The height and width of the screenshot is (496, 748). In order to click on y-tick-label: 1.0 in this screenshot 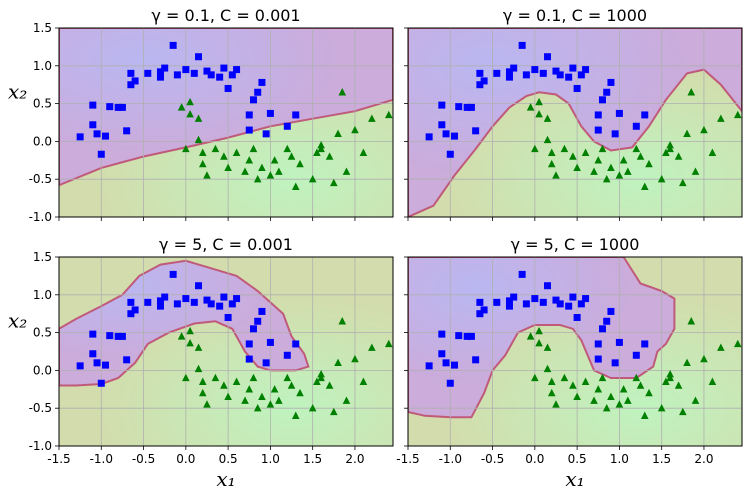, I will do `click(42, 295)`.